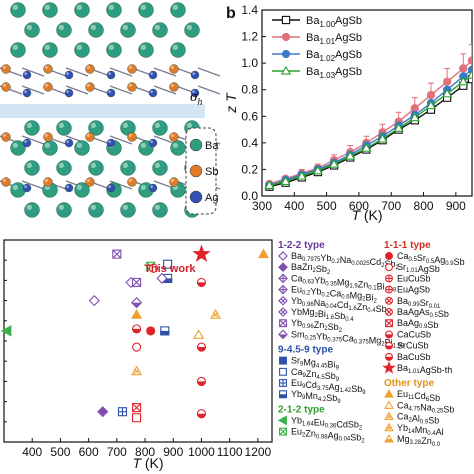  I want to click on x-tick-label: 1000, so click(201, 452).